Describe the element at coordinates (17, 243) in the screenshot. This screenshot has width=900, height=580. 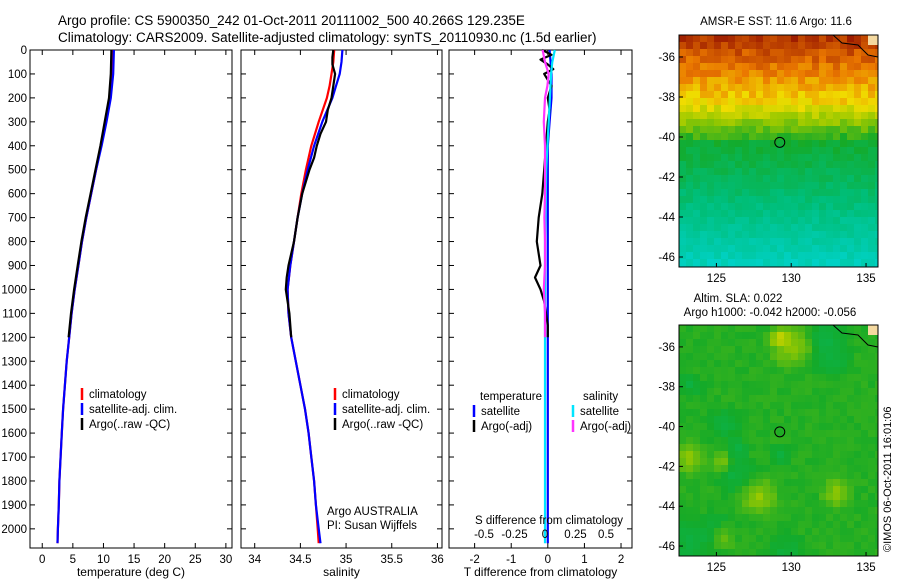
I see `depth-ytick-label: 800` at that location.